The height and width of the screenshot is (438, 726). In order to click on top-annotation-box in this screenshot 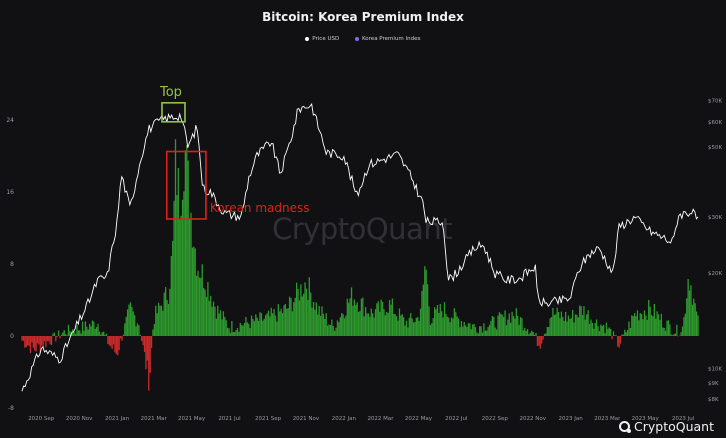, I will do `click(173, 112)`.